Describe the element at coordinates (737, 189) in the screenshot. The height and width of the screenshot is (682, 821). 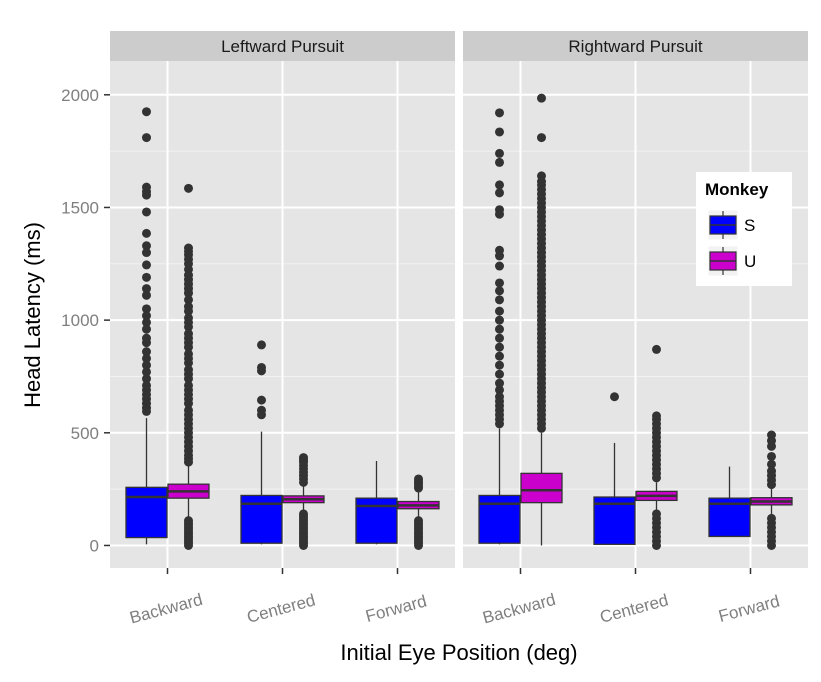
I see `legend-title: Monkey` at that location.